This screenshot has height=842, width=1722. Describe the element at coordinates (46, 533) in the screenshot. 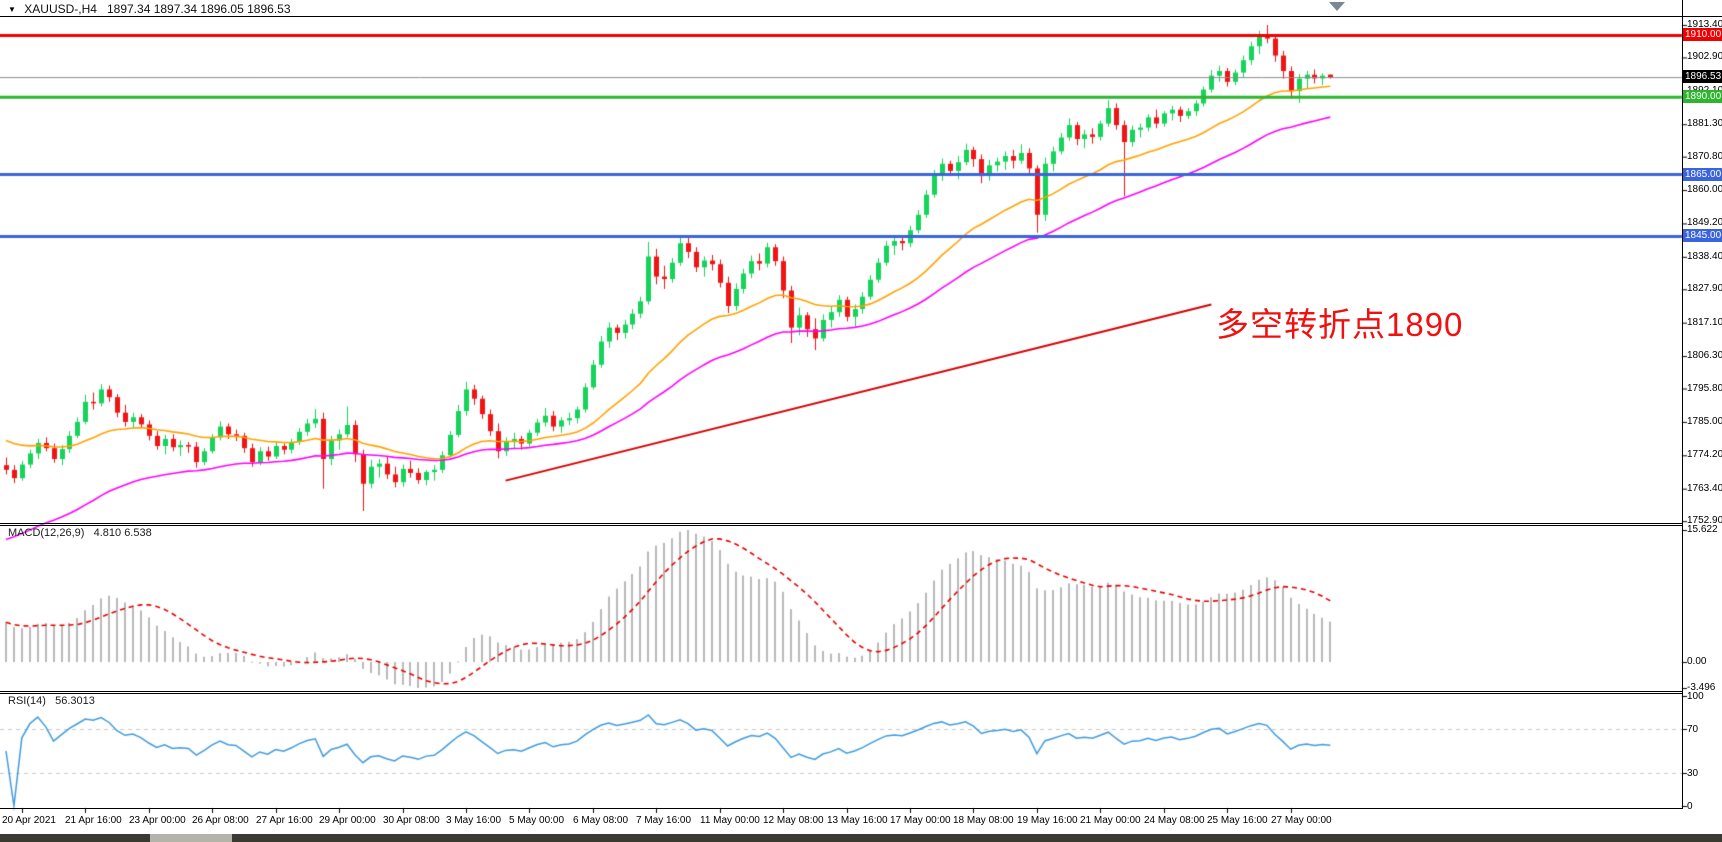

I see `macd-name: MACD(12,26,9)` at that location.